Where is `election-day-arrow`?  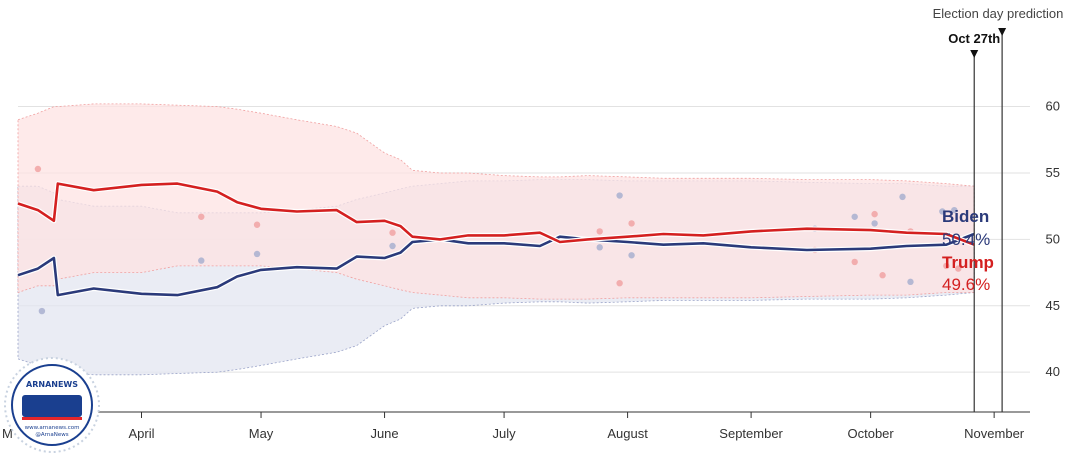 election-day-arrow is located at coordinates (1002, 32).